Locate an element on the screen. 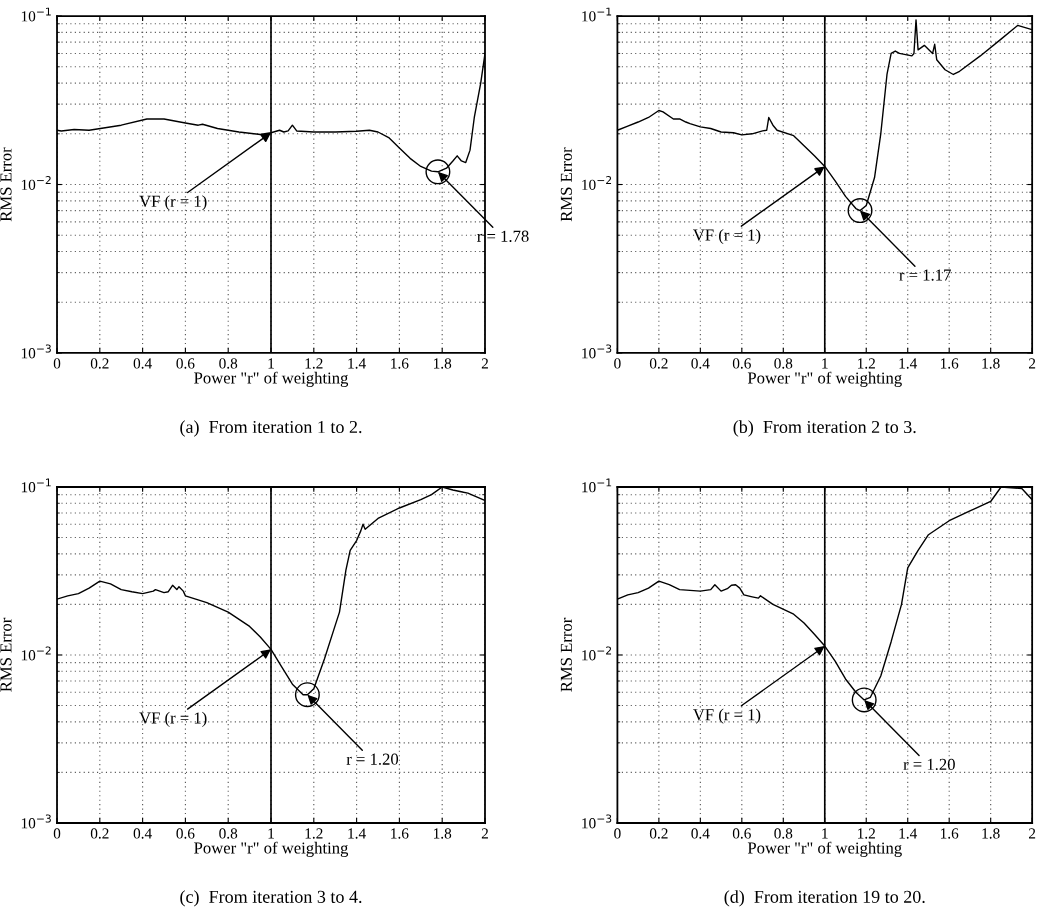  text: (c) From iteration 3 to 4. is located at coordinates (271, 898).